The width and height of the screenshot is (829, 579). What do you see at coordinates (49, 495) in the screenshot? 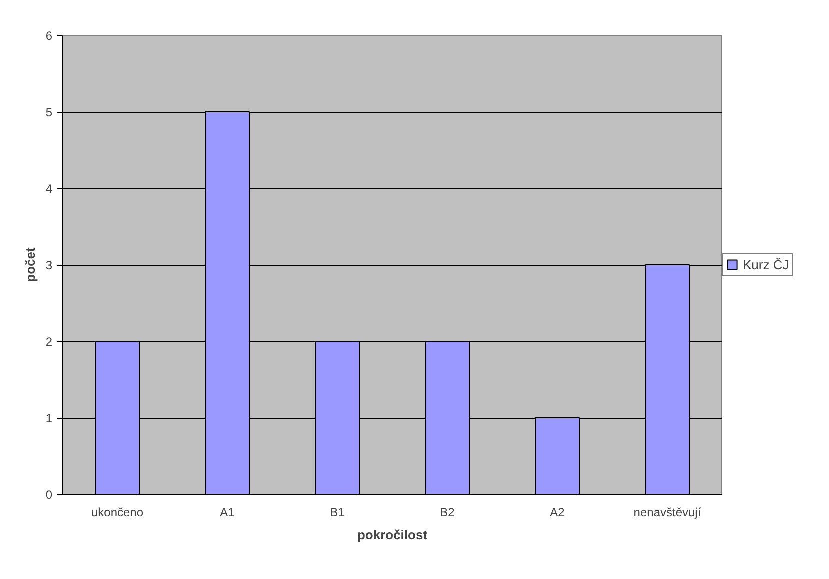
I see `y-tick-label: 0` at bounding box center [49, 495].